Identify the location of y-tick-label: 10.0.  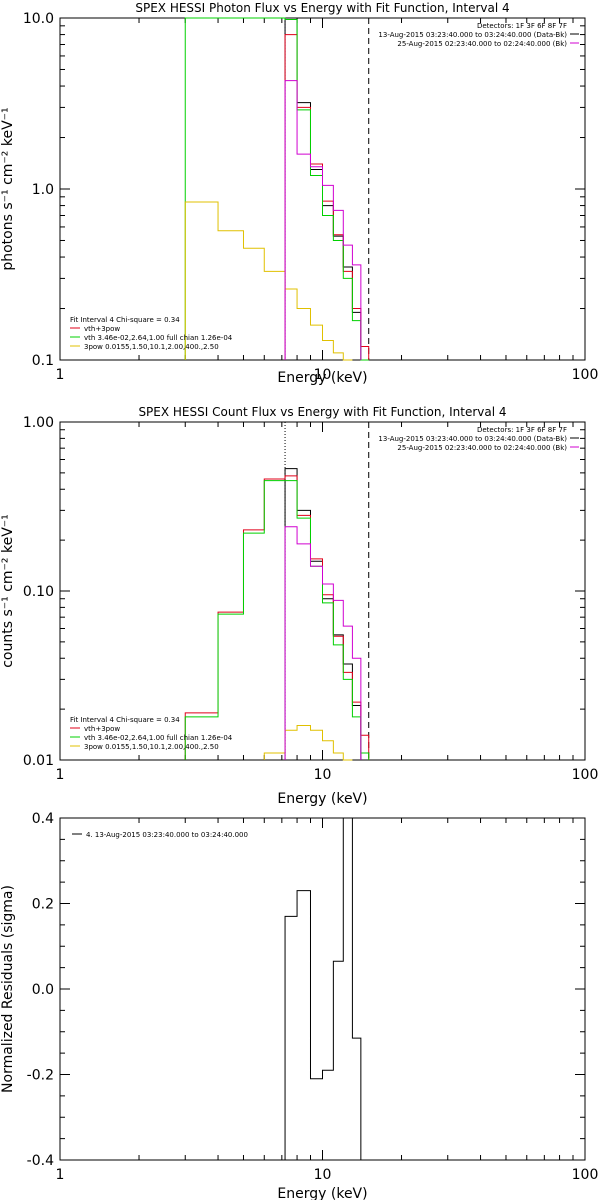
(38, 19).